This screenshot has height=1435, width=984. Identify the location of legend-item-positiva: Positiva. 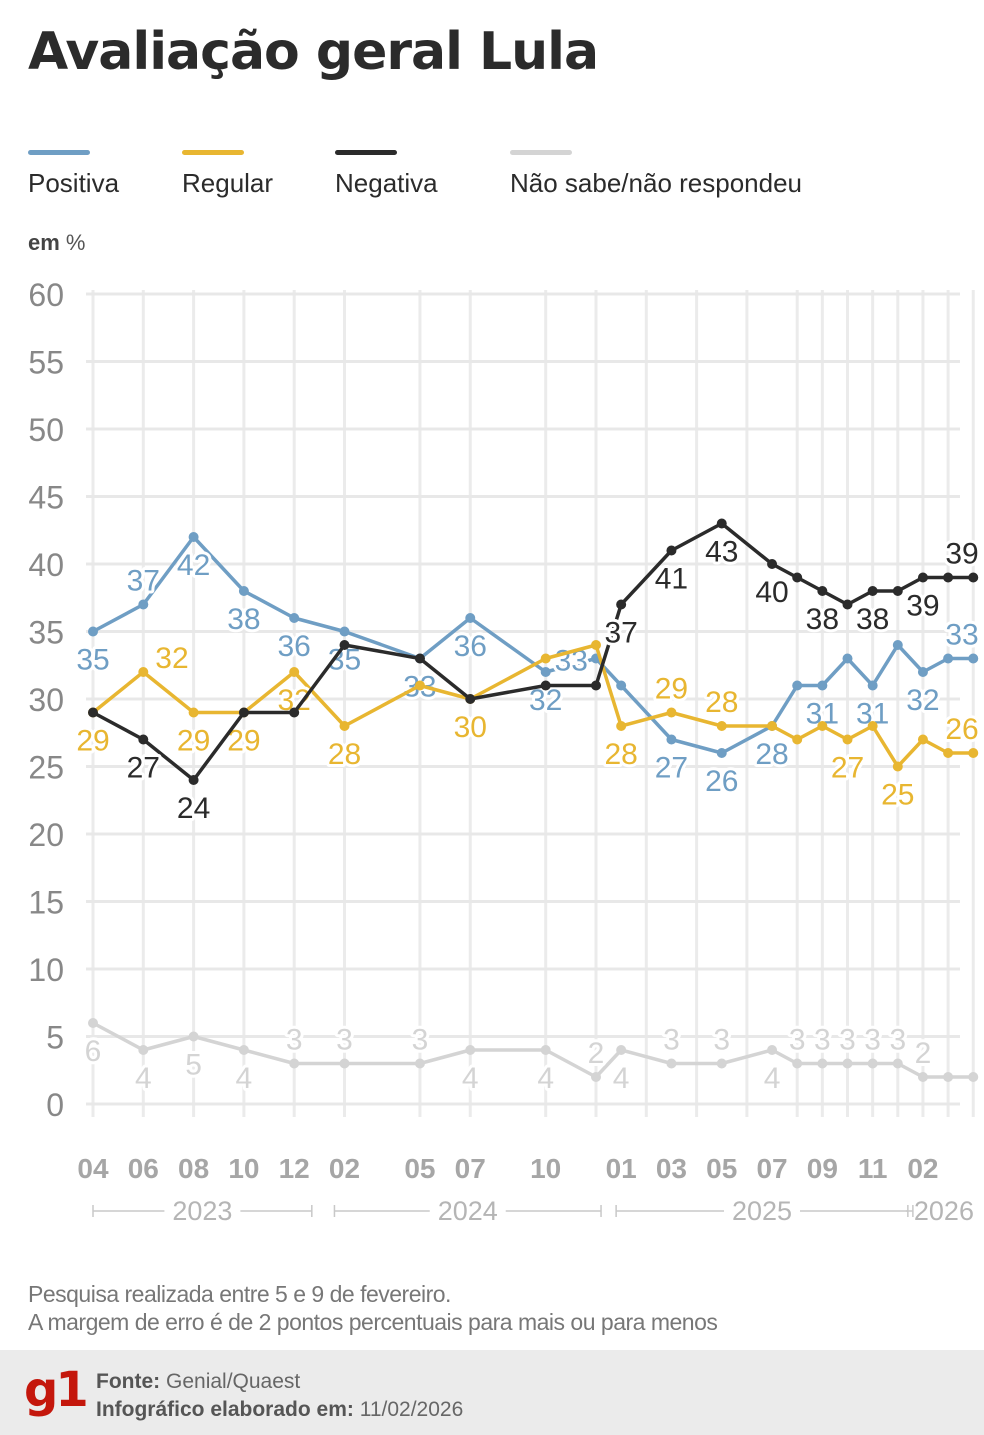
(73, 174).